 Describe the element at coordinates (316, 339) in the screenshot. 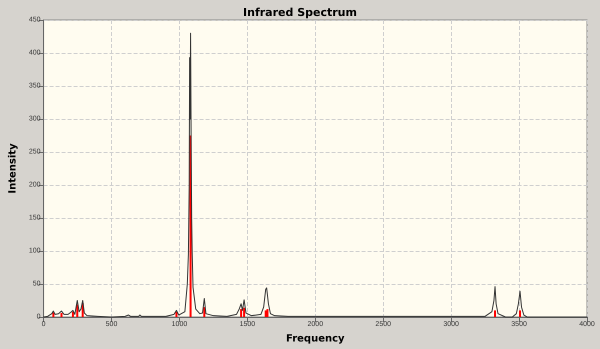

I see `x-axis-title: Frequency` at that location.